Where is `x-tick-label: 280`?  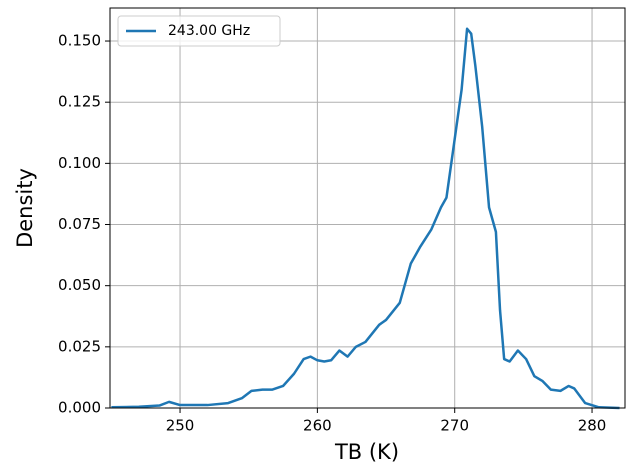 x-tick-label: 280 is located at coordinates (592, 426).